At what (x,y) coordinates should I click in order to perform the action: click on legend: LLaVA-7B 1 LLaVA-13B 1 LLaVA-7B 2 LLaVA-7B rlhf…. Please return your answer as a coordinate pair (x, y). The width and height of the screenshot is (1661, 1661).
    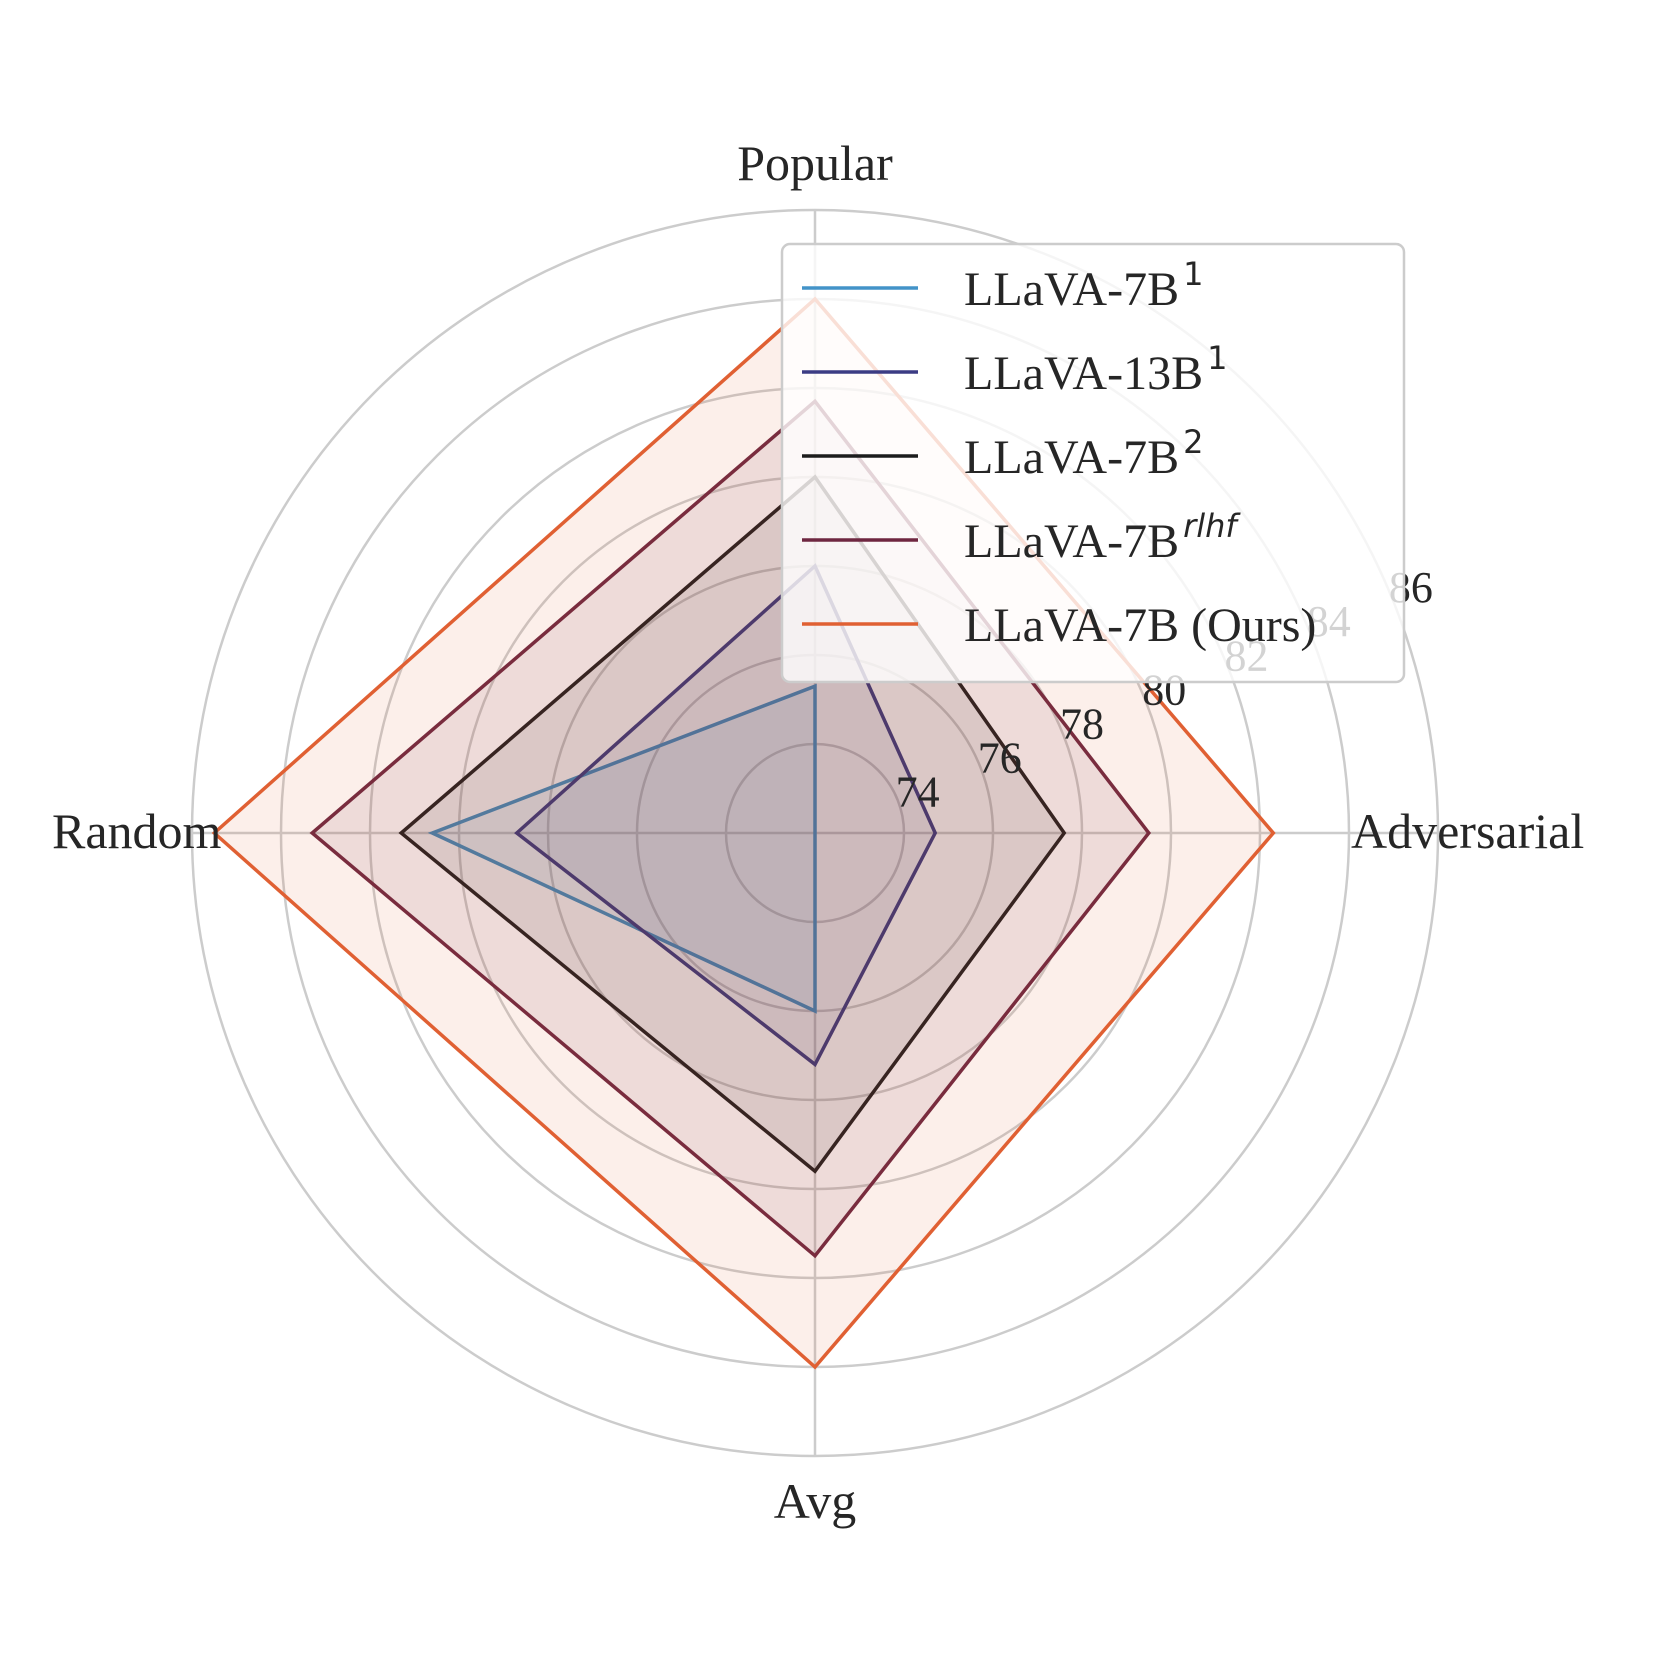
    Looking at the image, I should click on (1093, 463).